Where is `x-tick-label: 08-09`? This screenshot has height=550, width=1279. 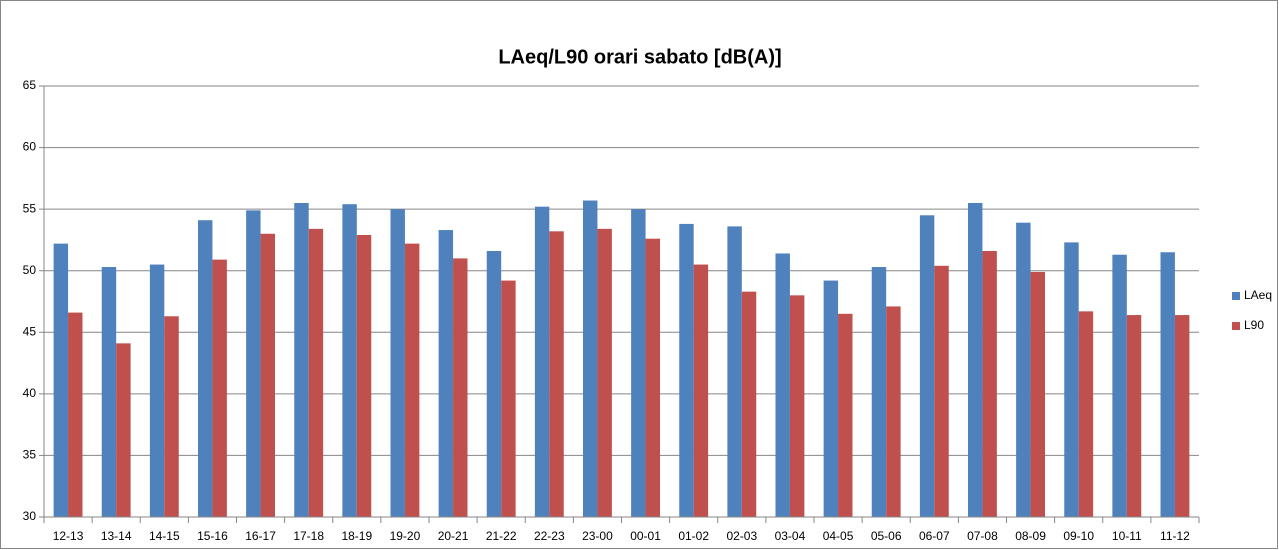
x-tick-label: 08-09 is located at coordinates (1030, 536).